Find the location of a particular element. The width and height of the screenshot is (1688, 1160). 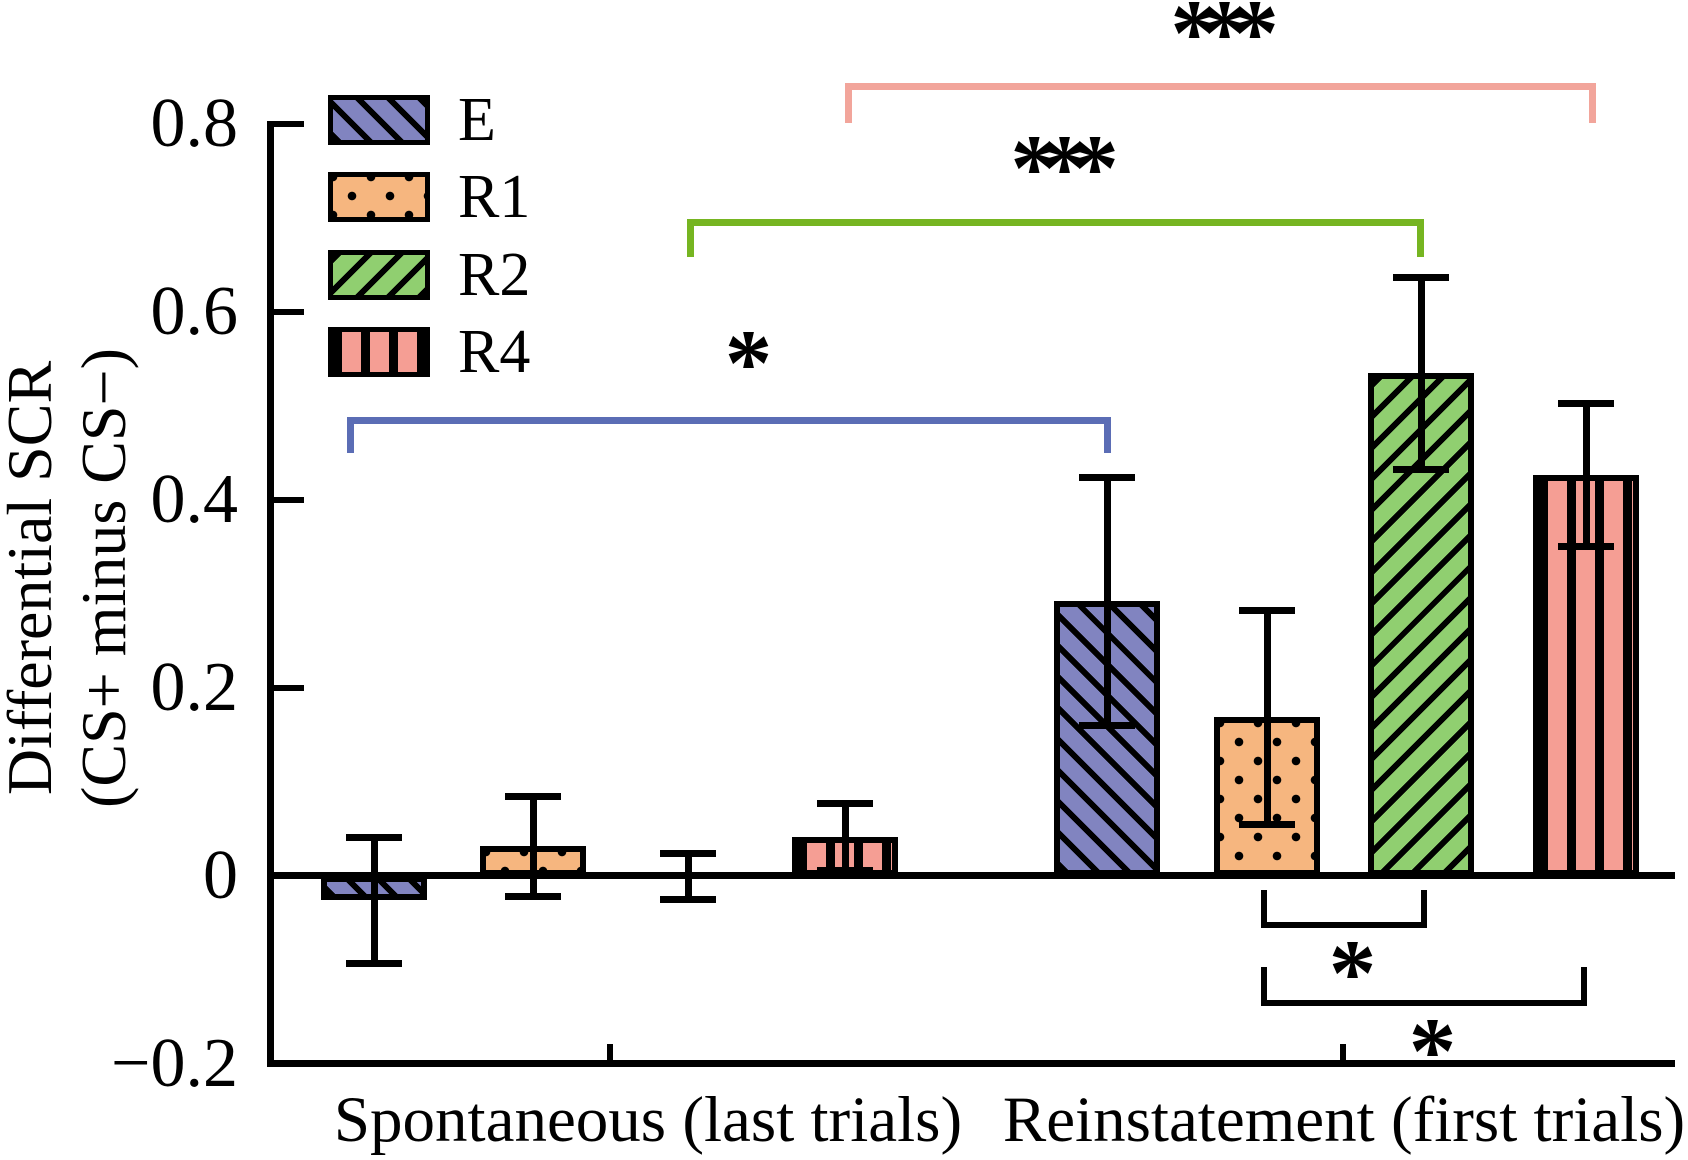

y-tick-label: 0.2 is located at coordinates (194, 687).